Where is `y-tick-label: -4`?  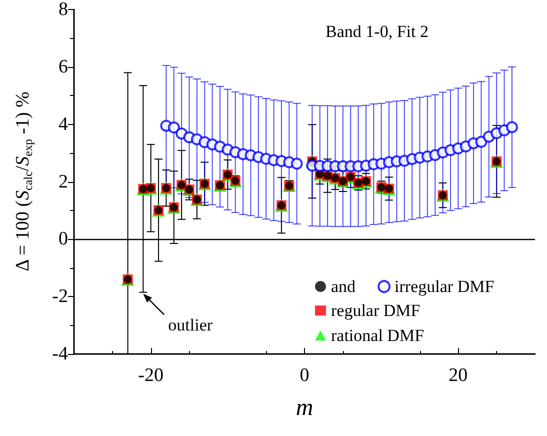
y-tick-label: -4 is located at coordinates (60, 354).